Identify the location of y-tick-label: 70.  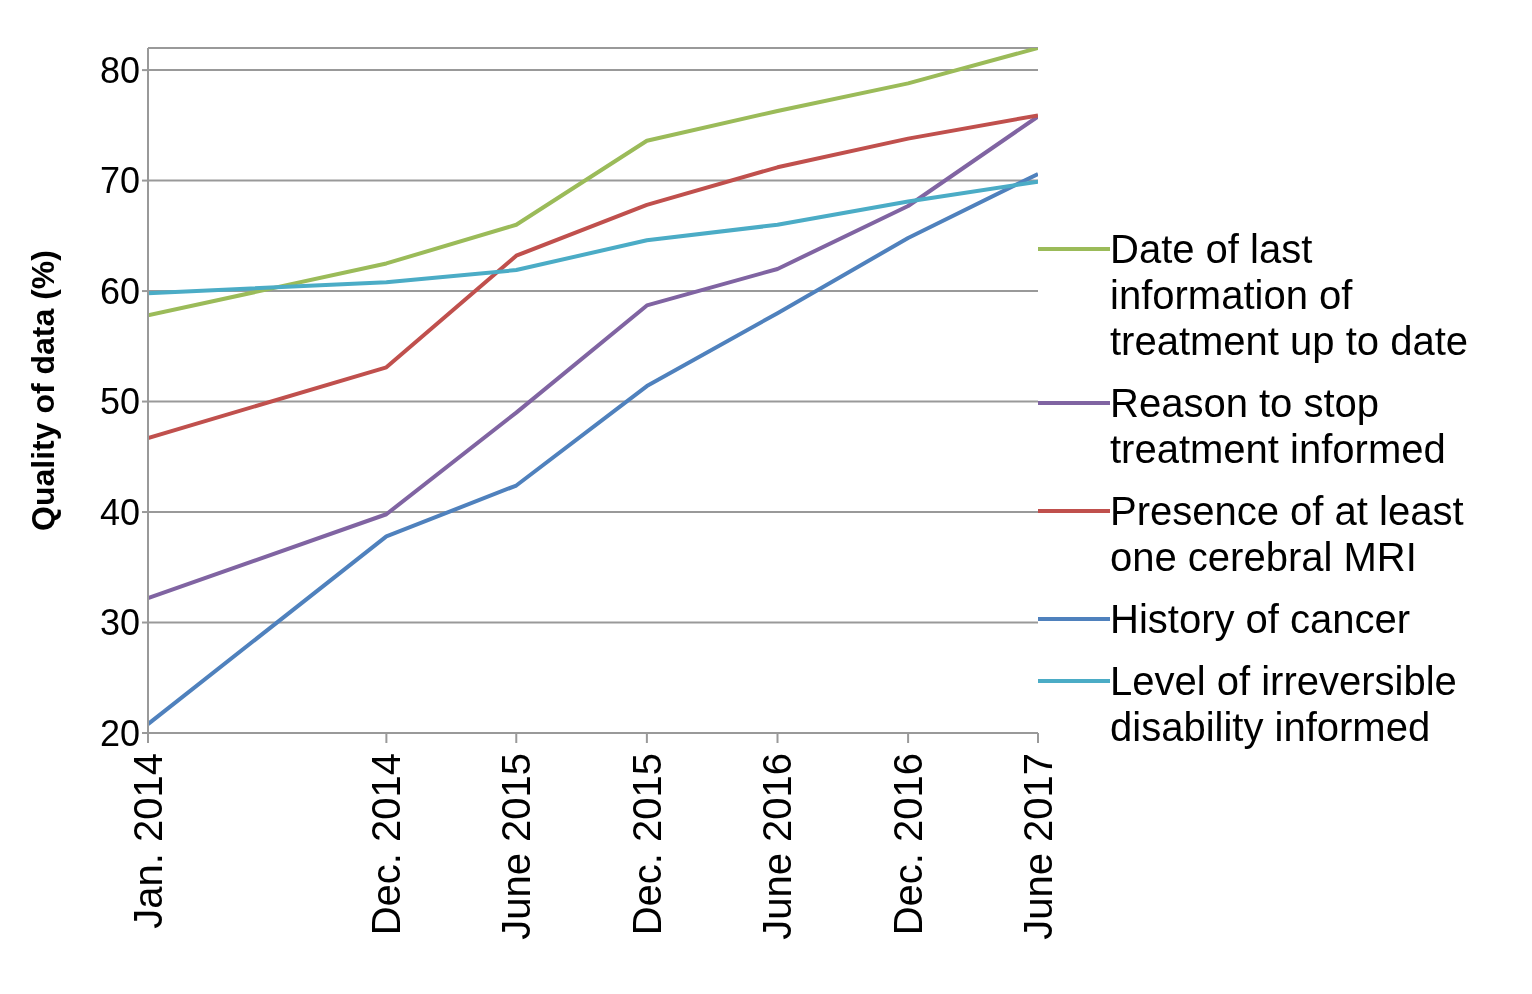
(119, 181).